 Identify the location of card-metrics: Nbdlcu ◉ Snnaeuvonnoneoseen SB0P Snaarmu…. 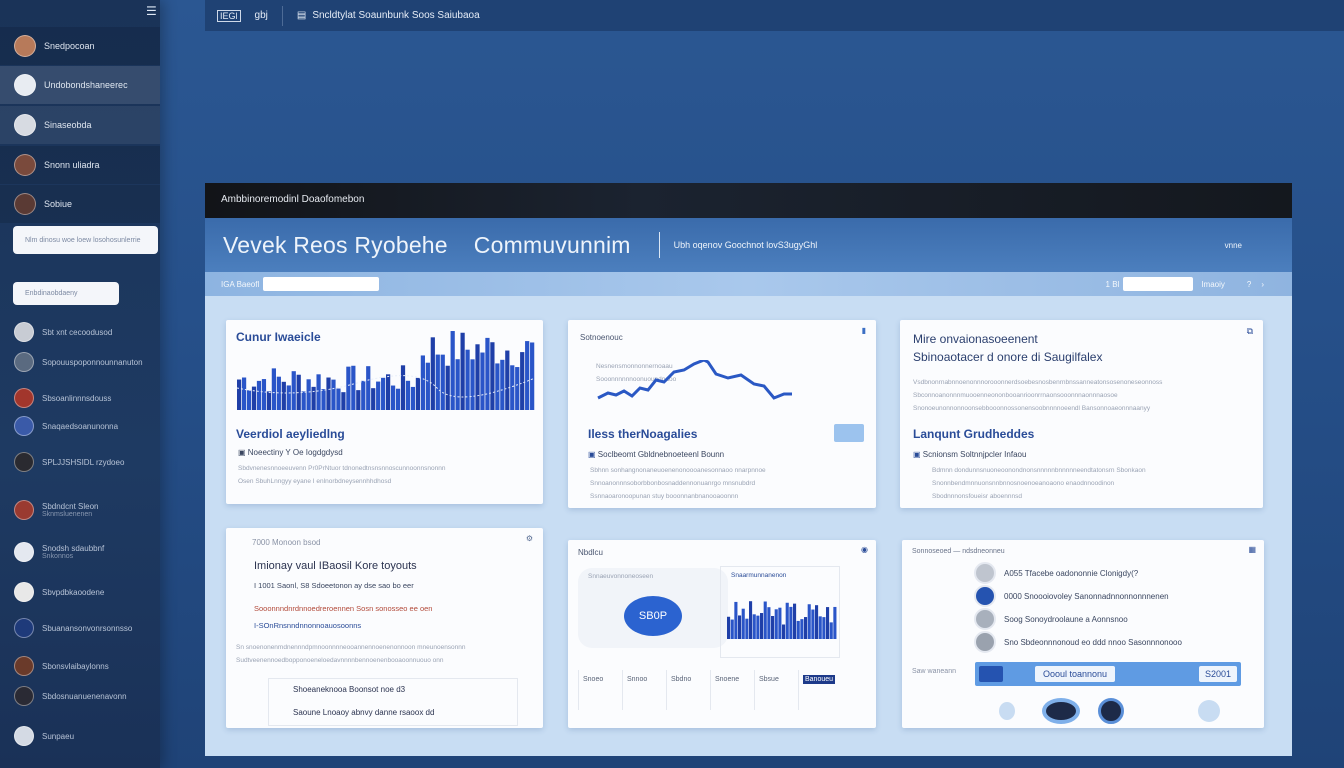
(722, 634).